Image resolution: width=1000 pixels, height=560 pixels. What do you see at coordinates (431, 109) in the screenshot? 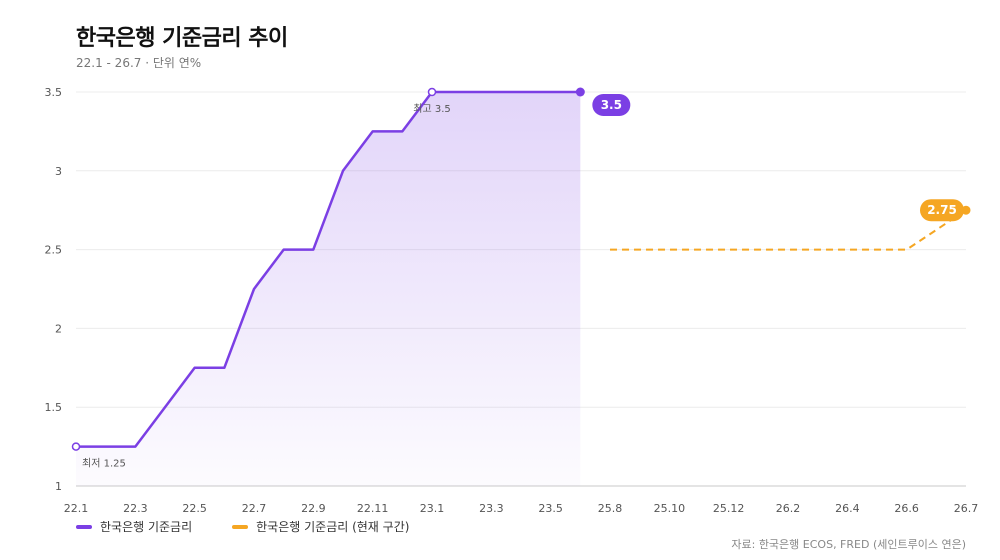
I see `annotation-label: 최고 3.5` at bounding box center [431, 109].